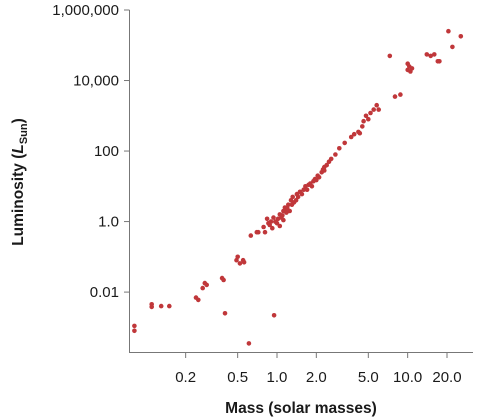 The height and width of the screenshot is (420, 477). Describe the element at coordinates (18, 199) in the screenshot. I see `y-axis-title-main: Luminosity (` at that location.